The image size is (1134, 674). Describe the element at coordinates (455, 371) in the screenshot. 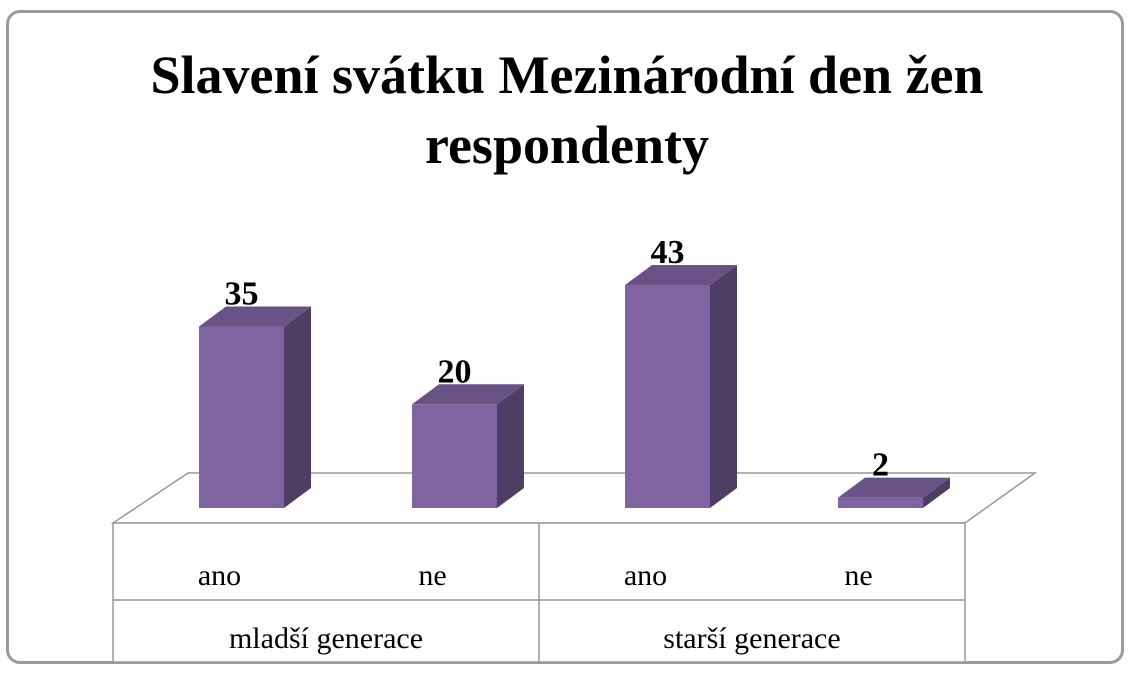

I see `data-label: 20` at that location.